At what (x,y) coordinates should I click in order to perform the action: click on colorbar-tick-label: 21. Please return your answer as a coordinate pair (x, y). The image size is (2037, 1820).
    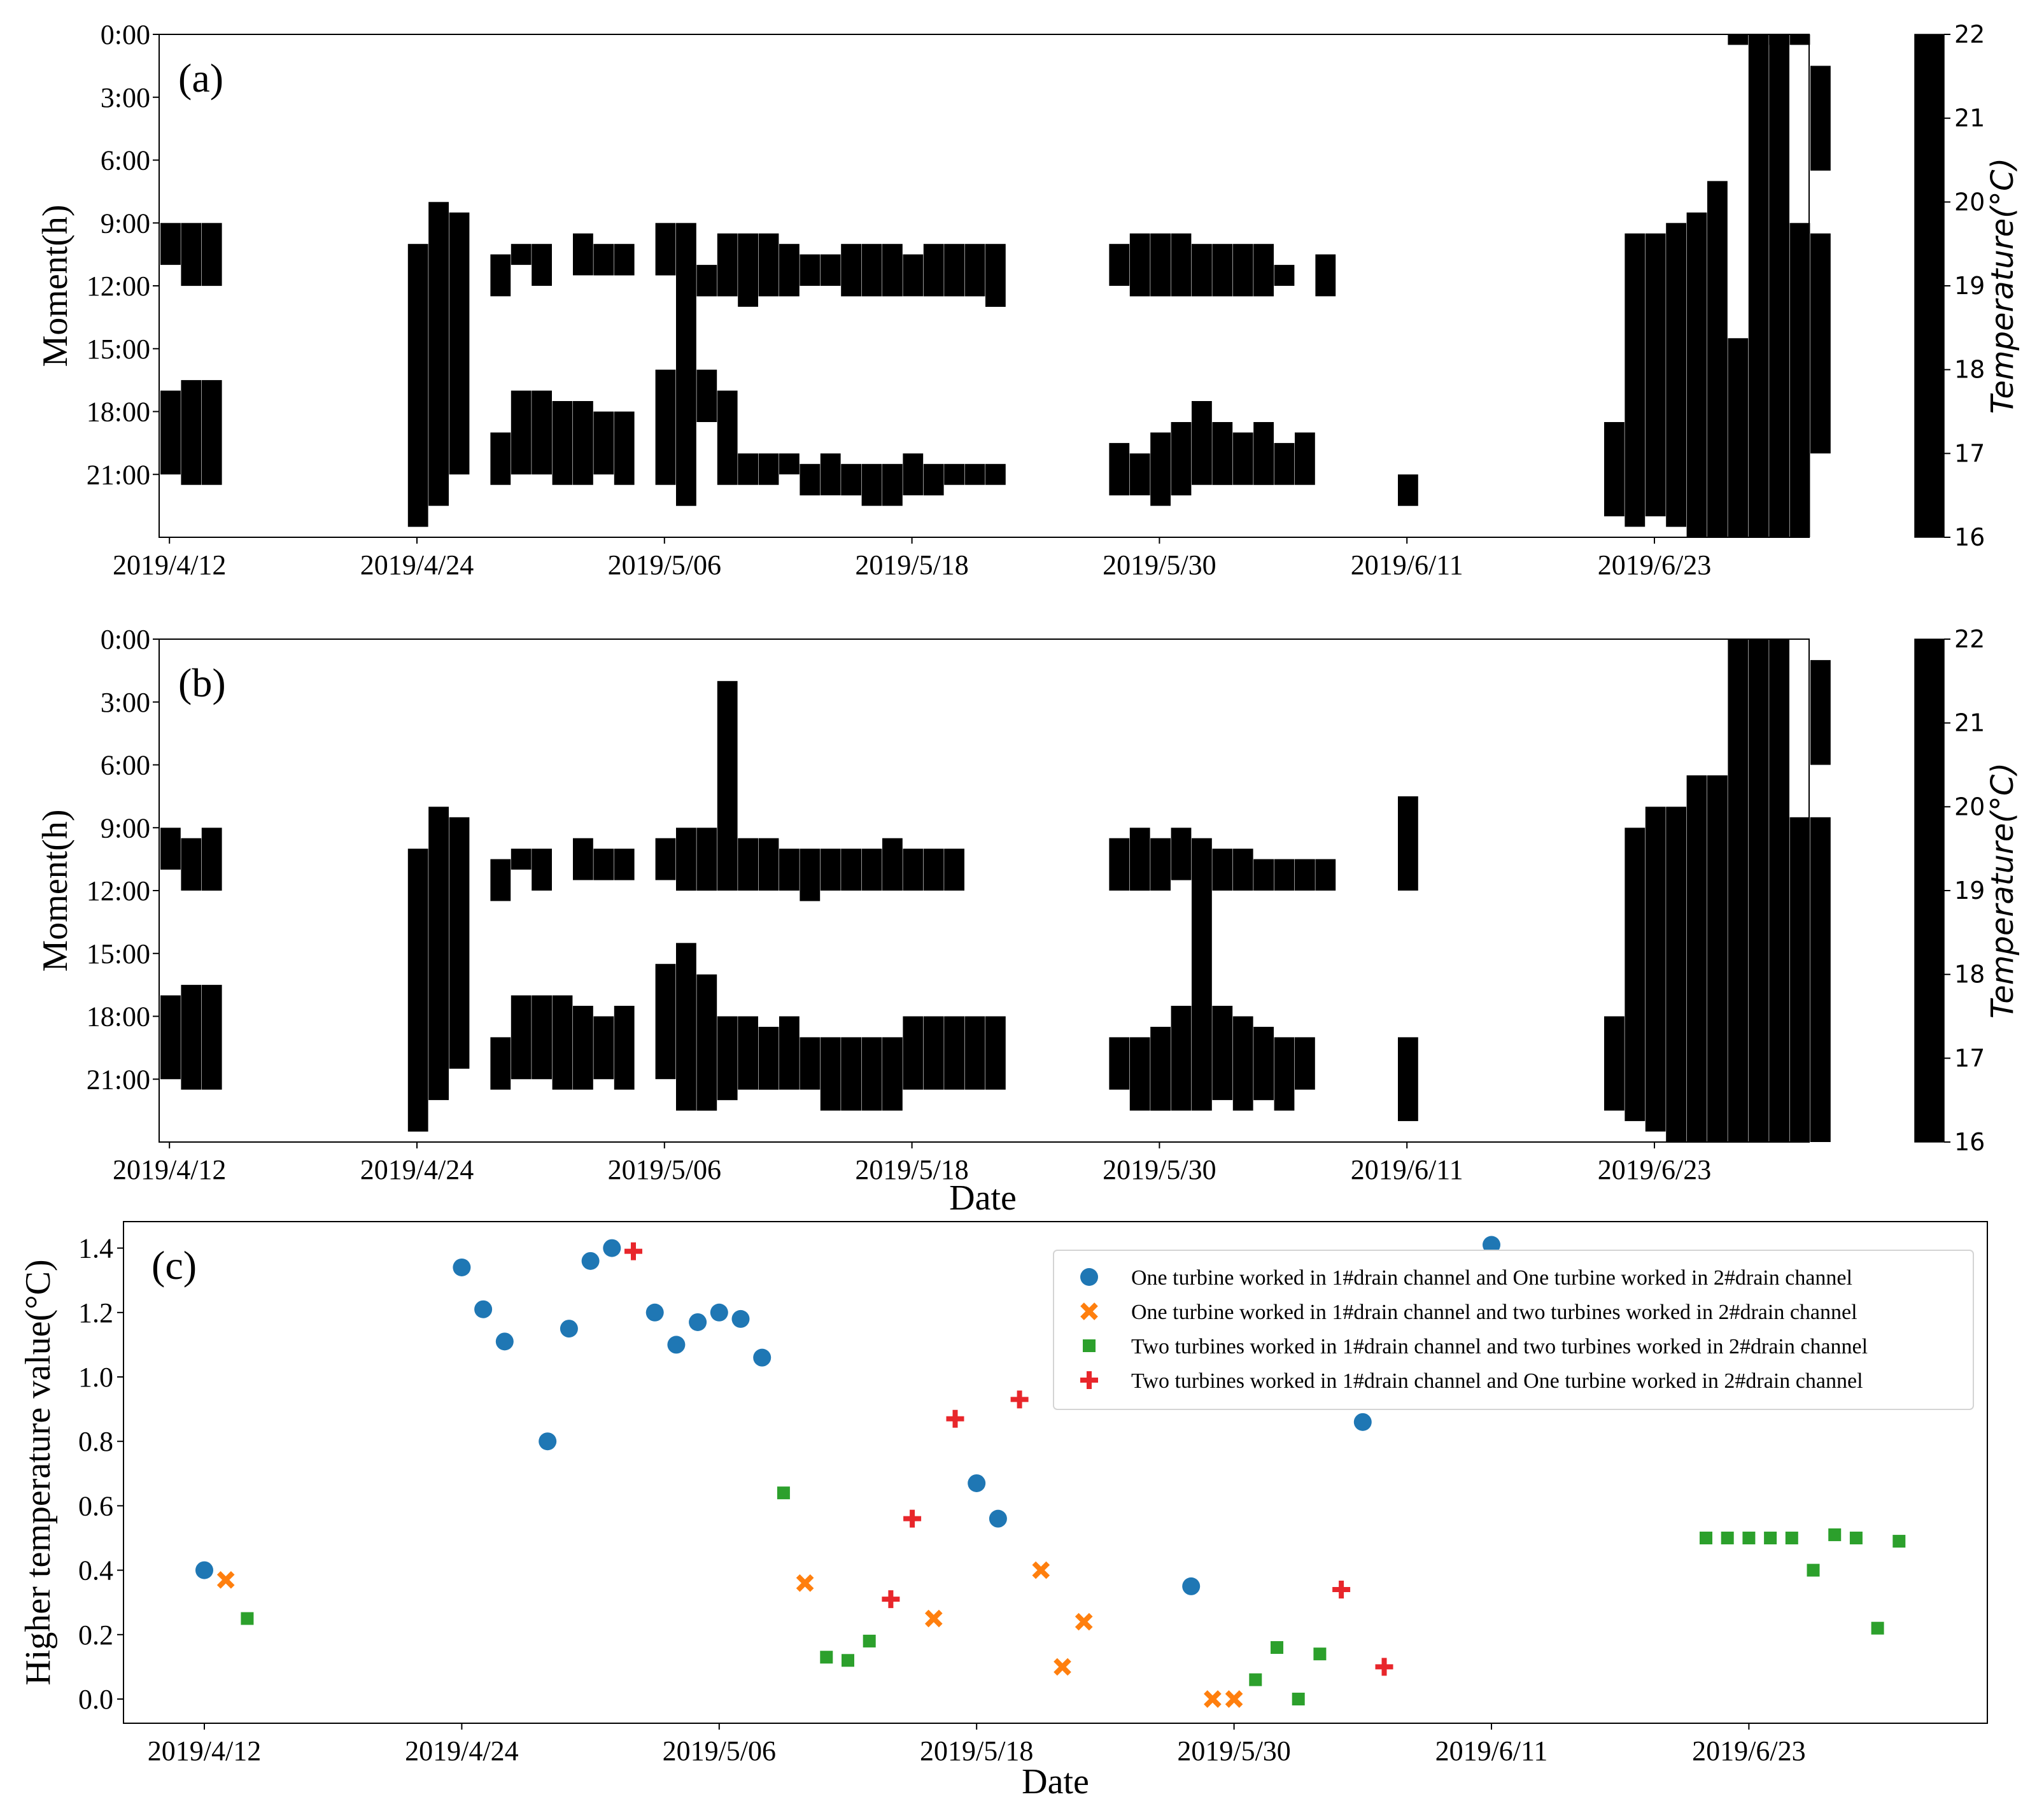
    Looking at the image, I should click on (1970, 723).